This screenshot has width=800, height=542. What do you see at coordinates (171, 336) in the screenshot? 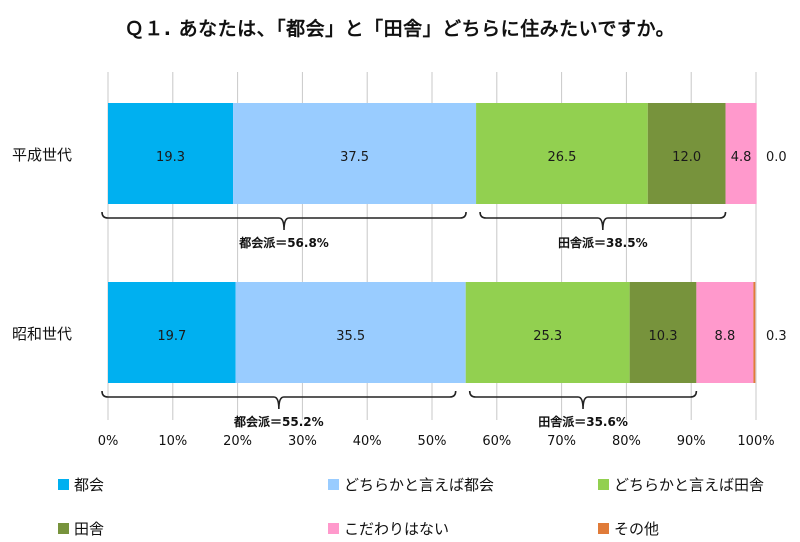
I see `data-label: 19.7` at bounding box center [171, 336].